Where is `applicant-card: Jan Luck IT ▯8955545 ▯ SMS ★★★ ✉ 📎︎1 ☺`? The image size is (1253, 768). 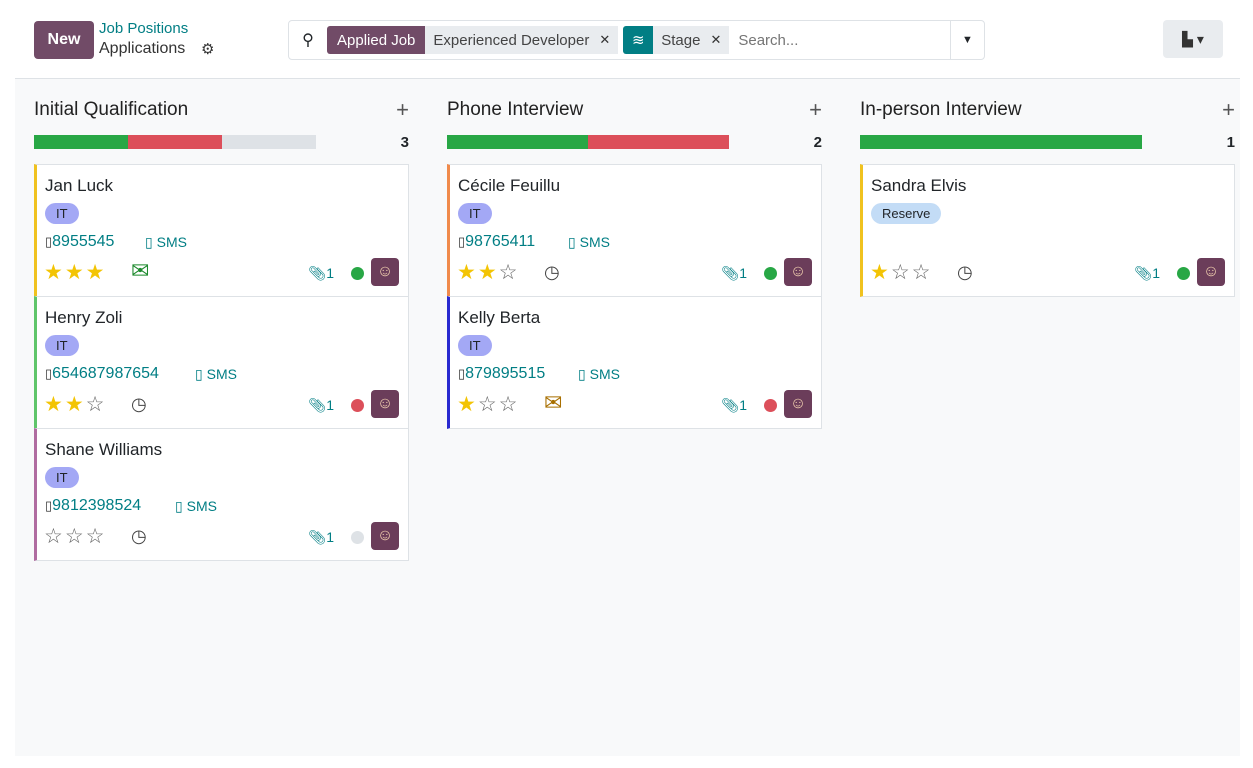
applicant-card: Jan Luck IT ▯8955545 ▯ SMS ★★★ ✉ 📎︎1 ☺ is located at coordinates (221, 230).